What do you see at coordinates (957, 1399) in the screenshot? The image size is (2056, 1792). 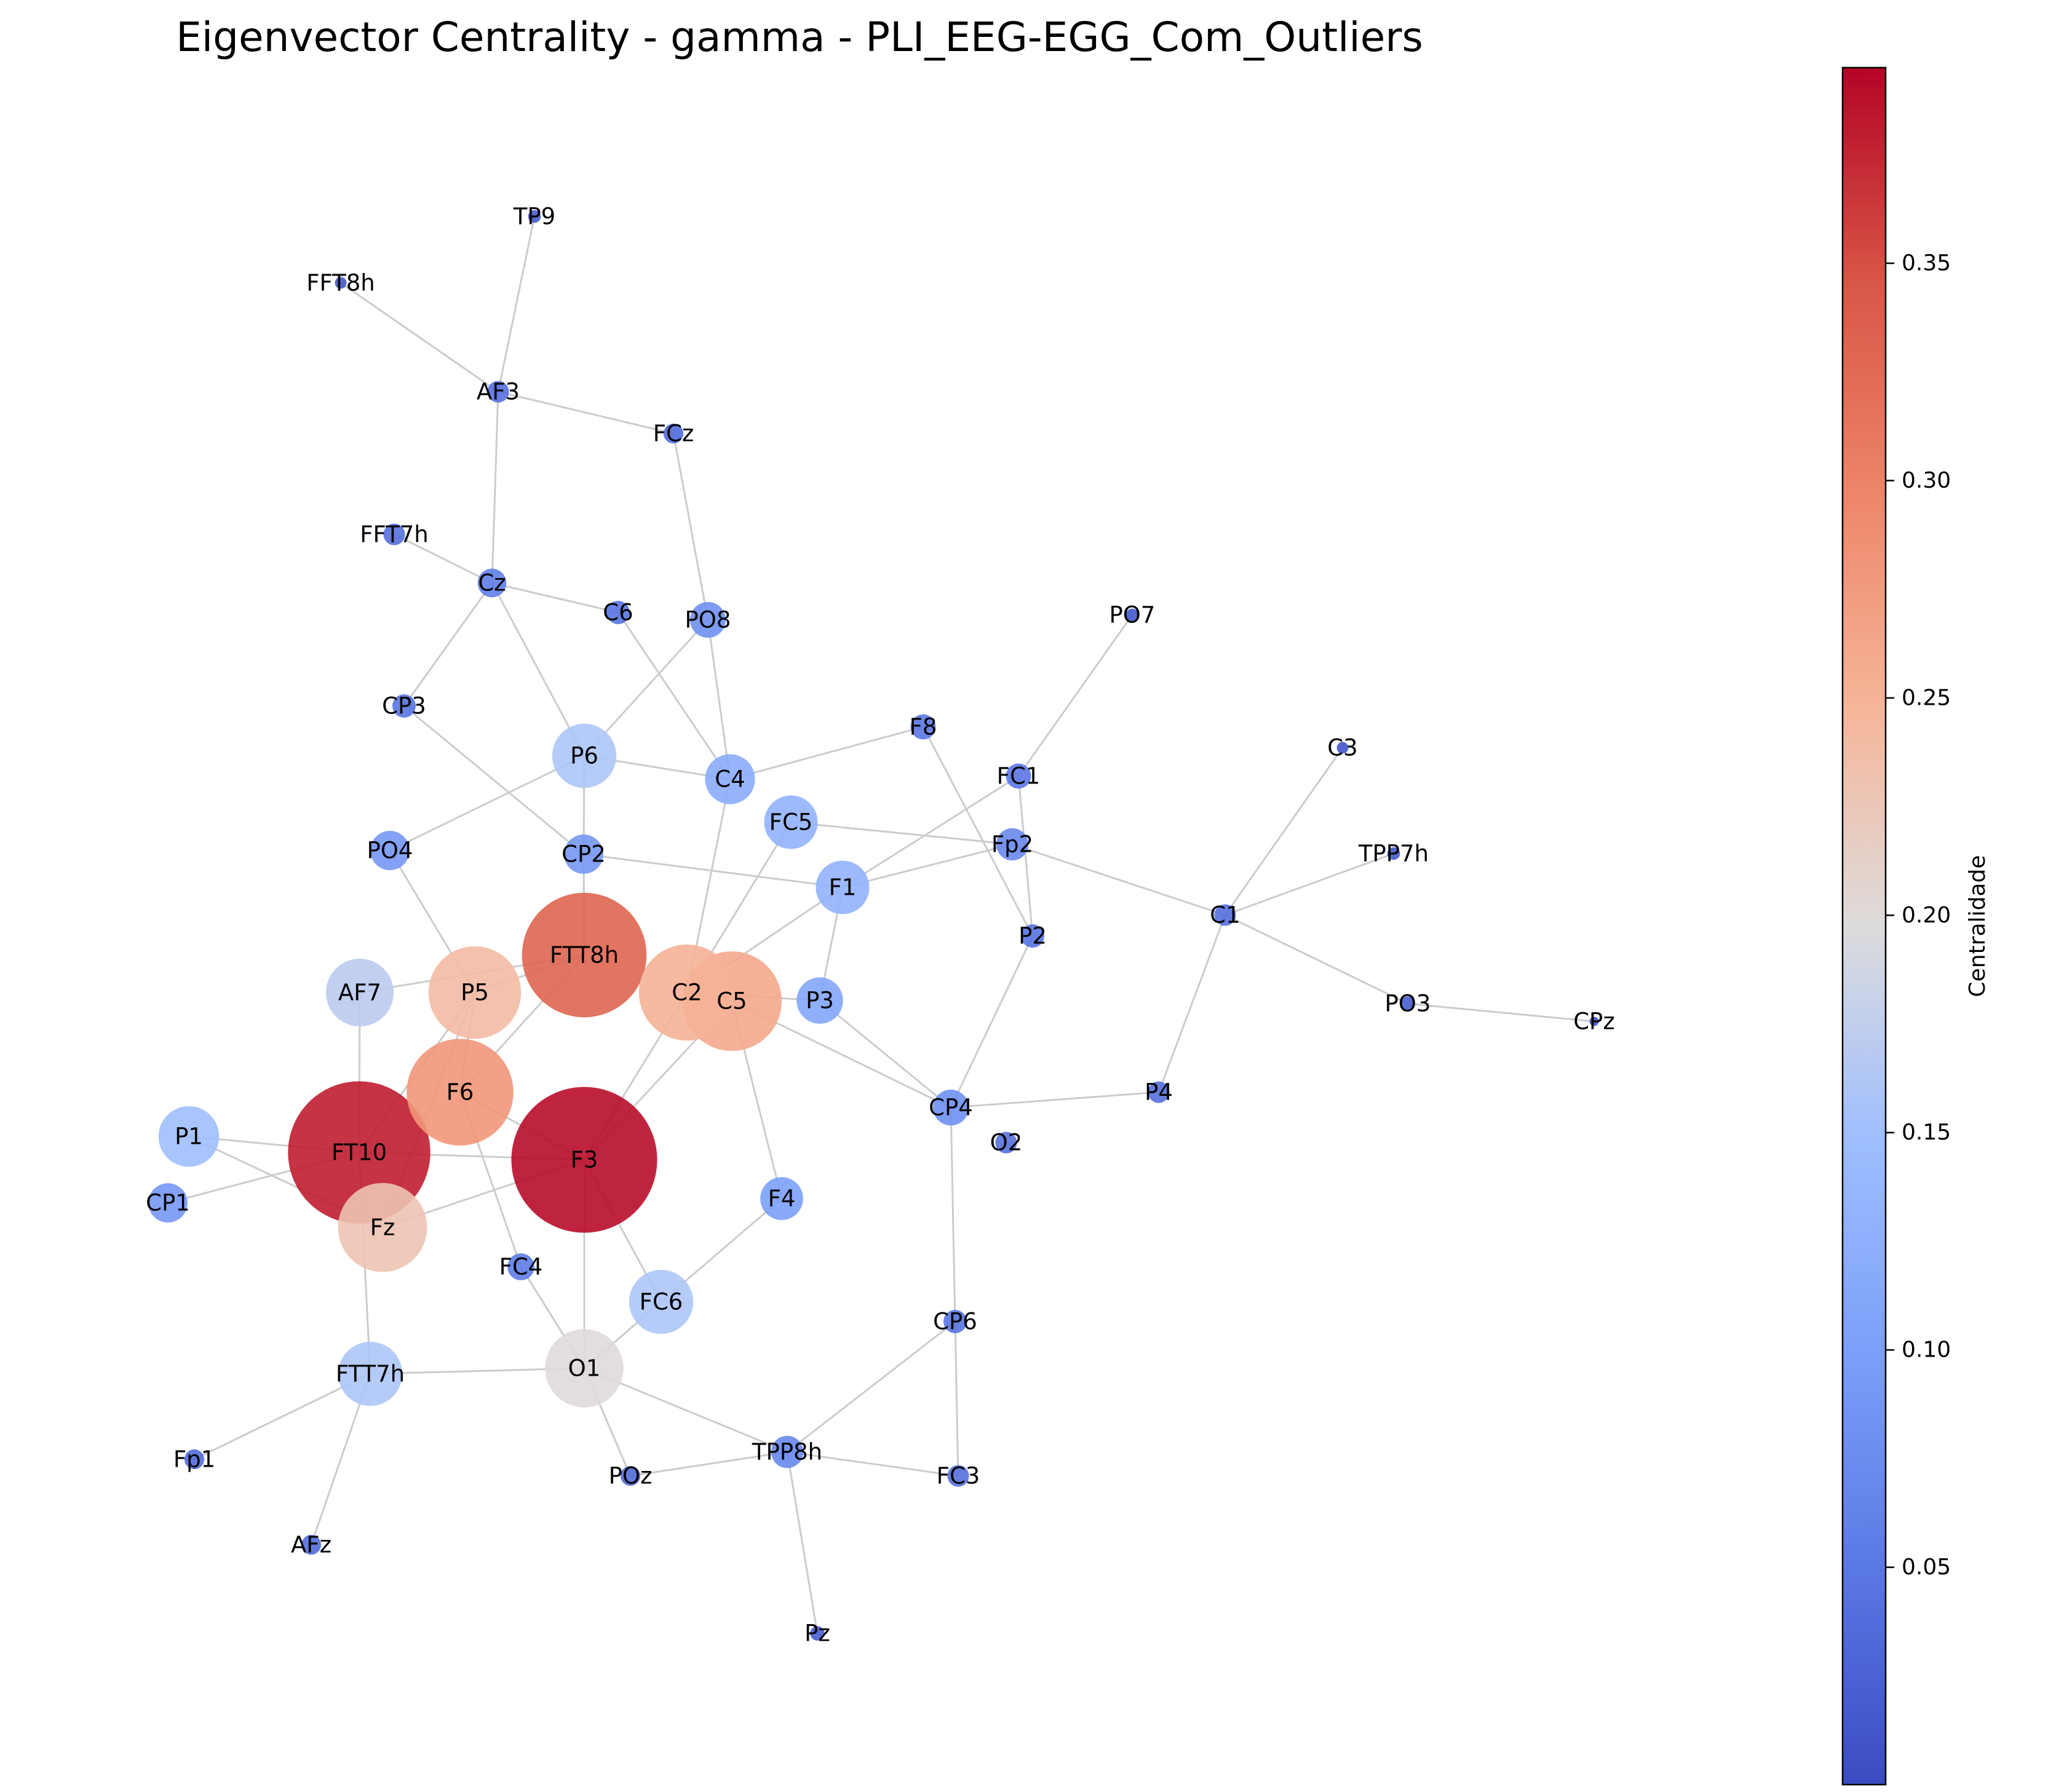 I see `edge-CP6-FC3` at bounding box center [957, 1399].